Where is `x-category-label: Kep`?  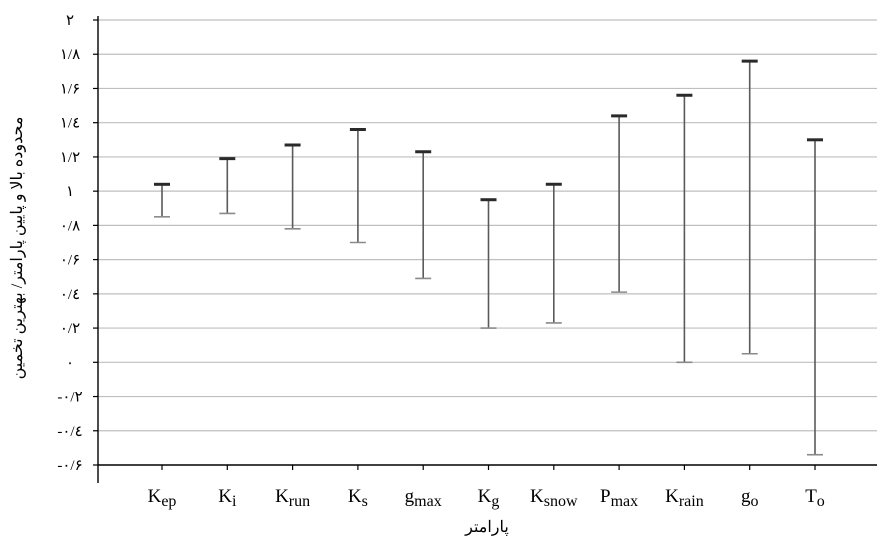 x-category-label: Kep is located at coordinates (162, 498).